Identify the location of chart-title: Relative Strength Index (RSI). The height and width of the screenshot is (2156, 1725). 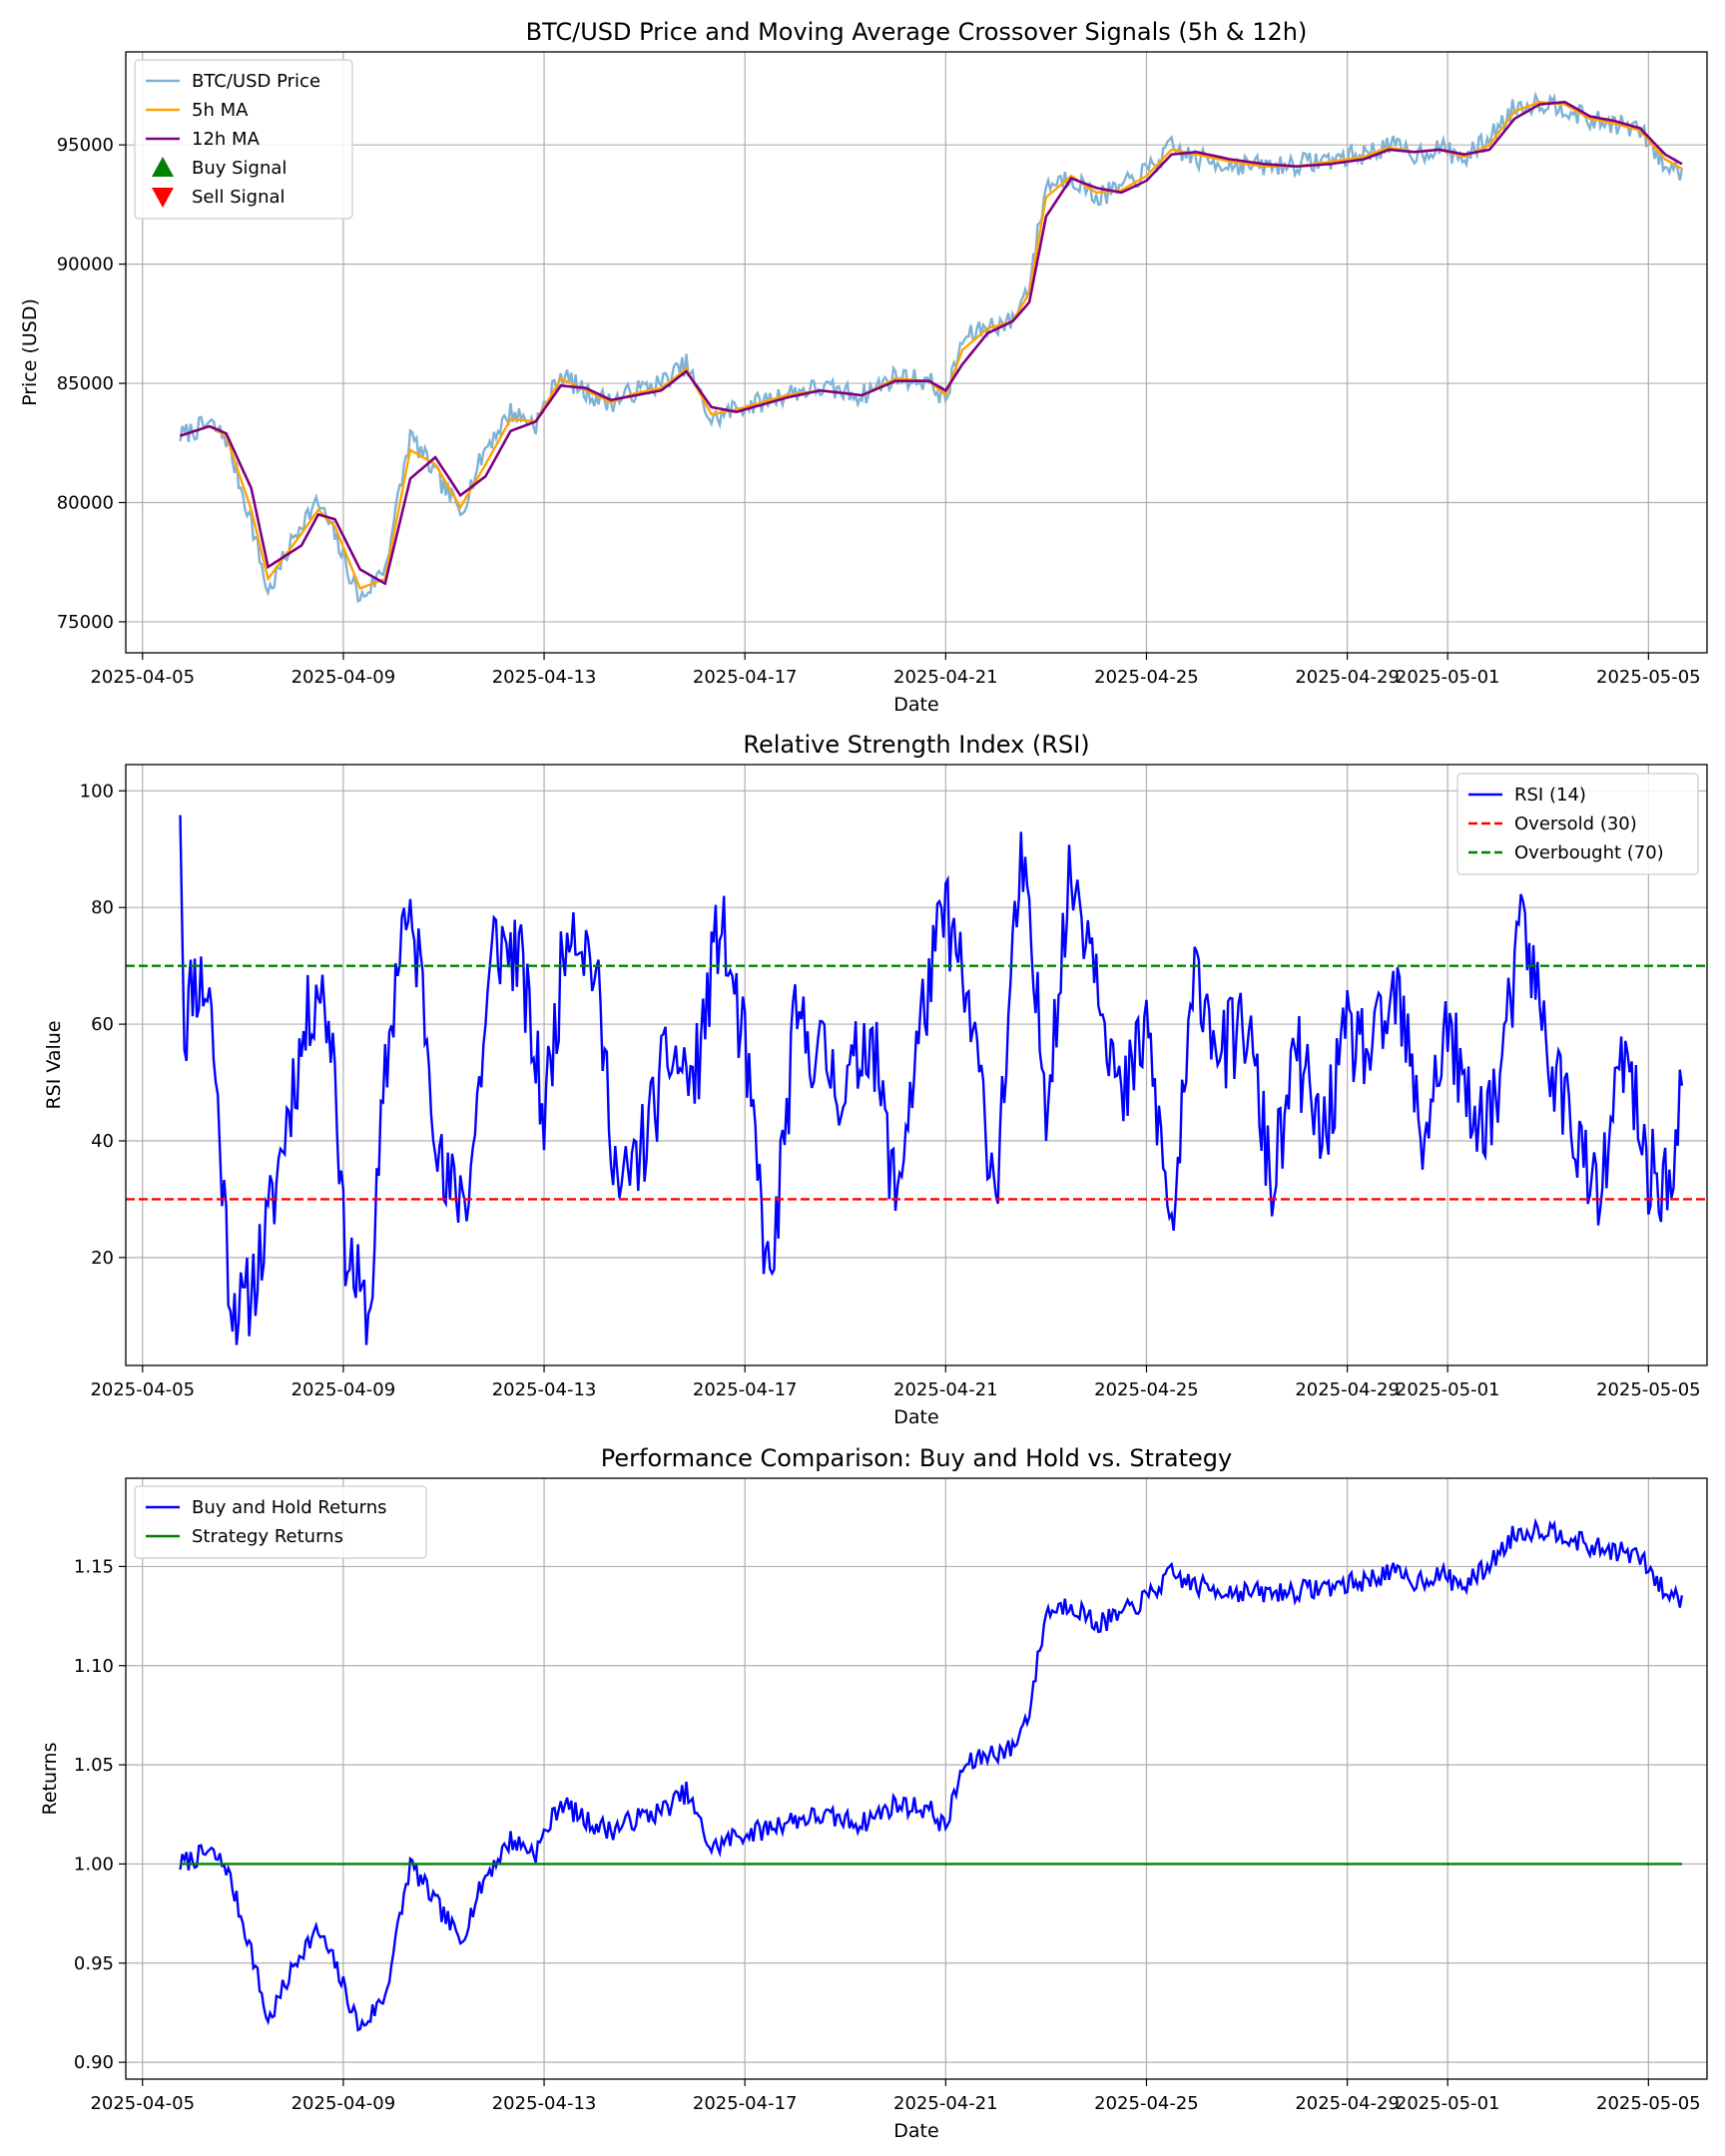
(916, 745).